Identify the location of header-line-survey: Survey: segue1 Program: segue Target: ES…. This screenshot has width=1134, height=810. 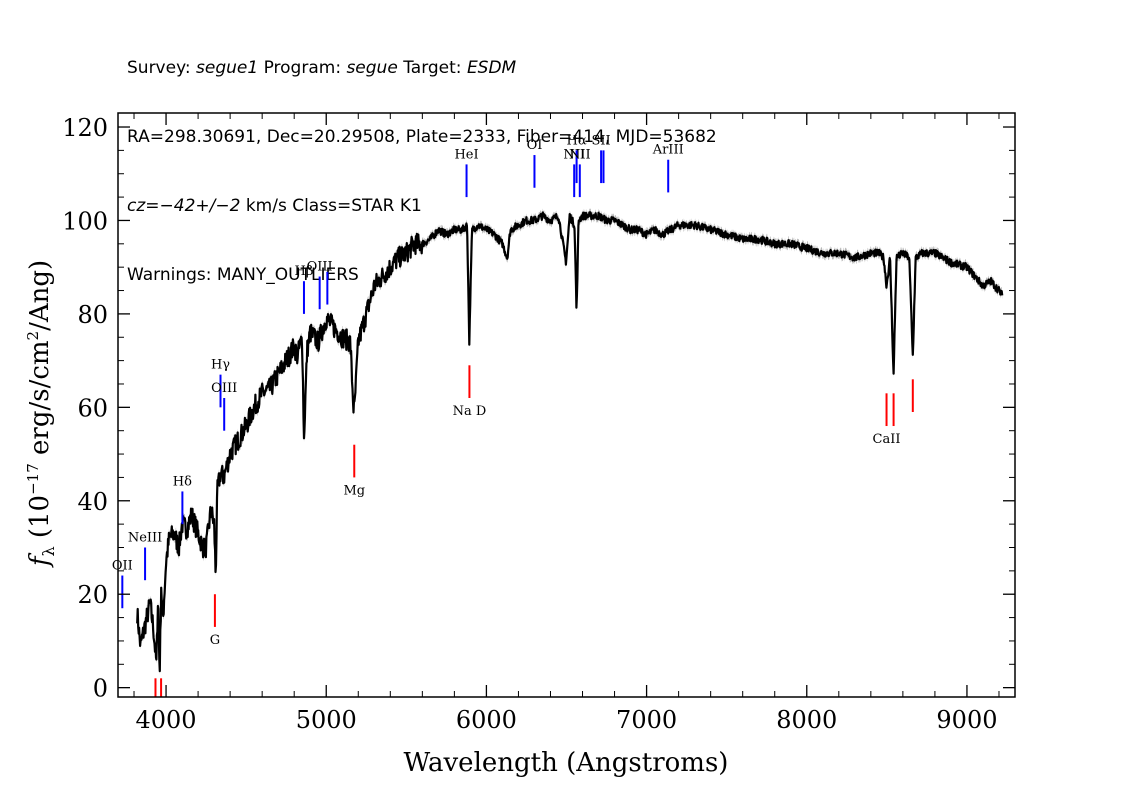
(422, 68).